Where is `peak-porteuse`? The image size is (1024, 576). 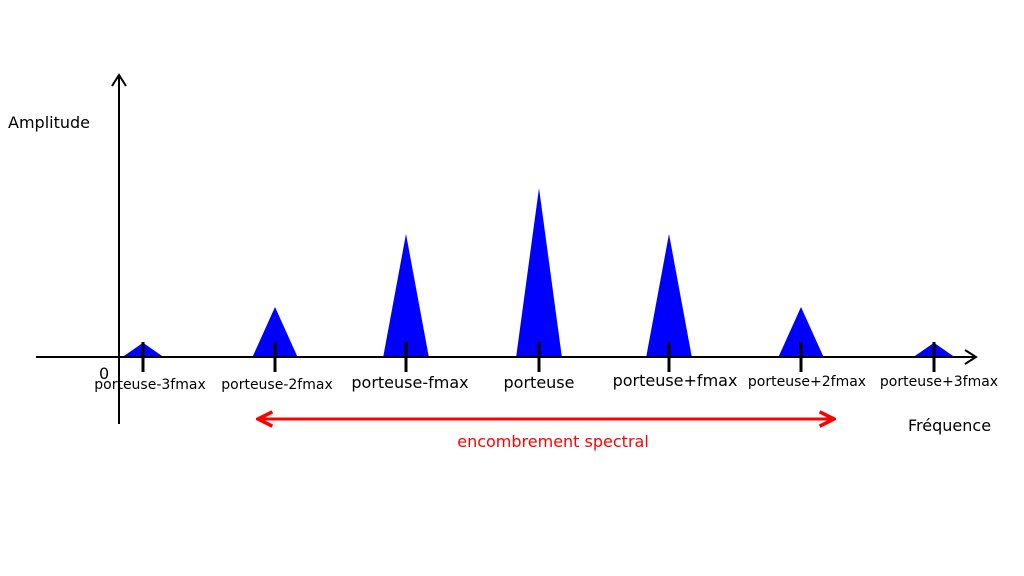 peak-porteuse is located at coordinates (539, 273).